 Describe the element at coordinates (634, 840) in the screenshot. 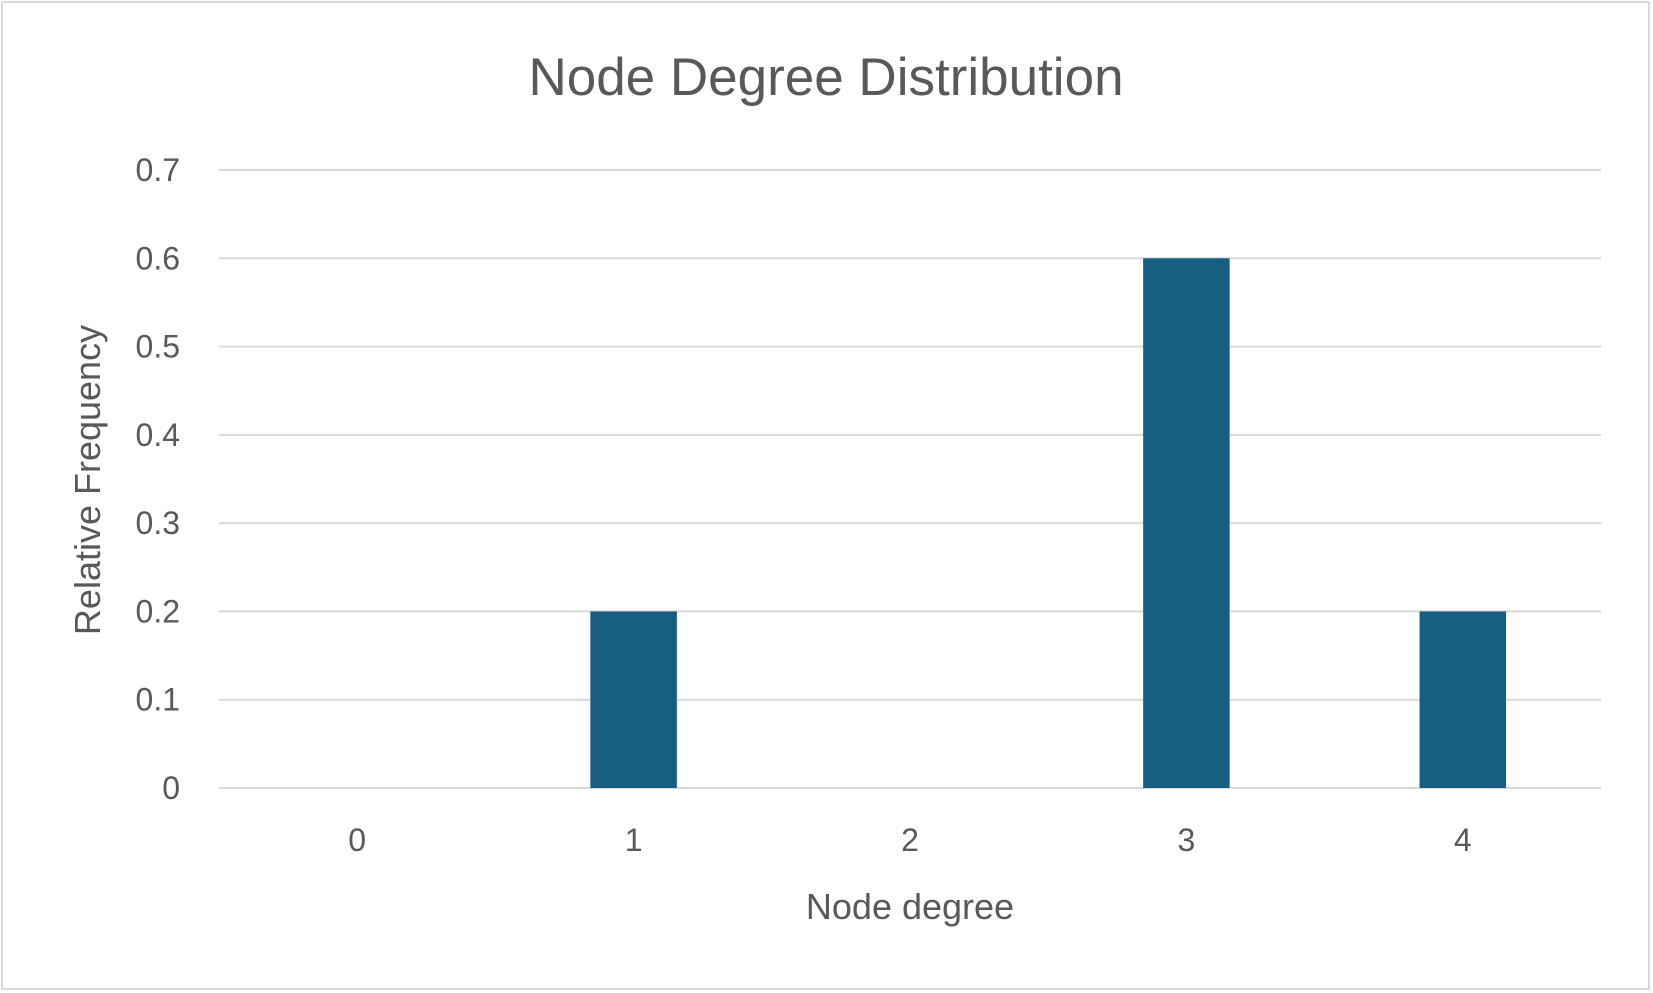

I see `x-tick-label: 1` at that location.